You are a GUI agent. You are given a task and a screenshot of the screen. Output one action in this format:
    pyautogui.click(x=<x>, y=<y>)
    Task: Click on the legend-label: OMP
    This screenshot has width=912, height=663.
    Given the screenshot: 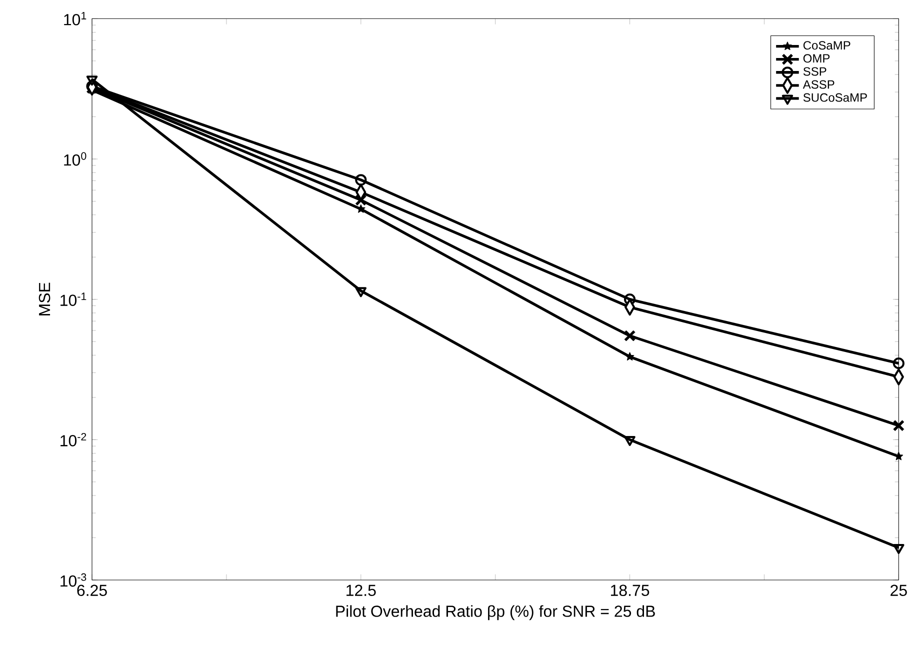 What is the action you would take?
    pyautogui.click(x=816, y=58)
    